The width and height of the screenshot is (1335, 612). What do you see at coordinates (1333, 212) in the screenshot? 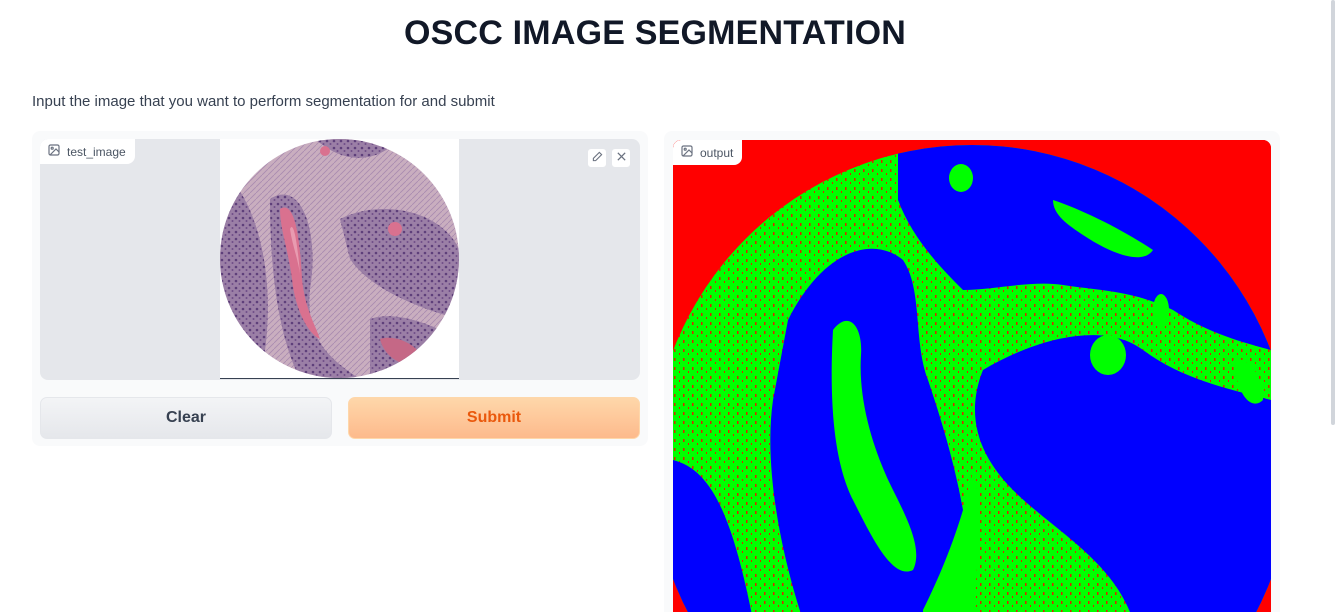
I see `page-scrollbar` at bounding box center [1333, 212].